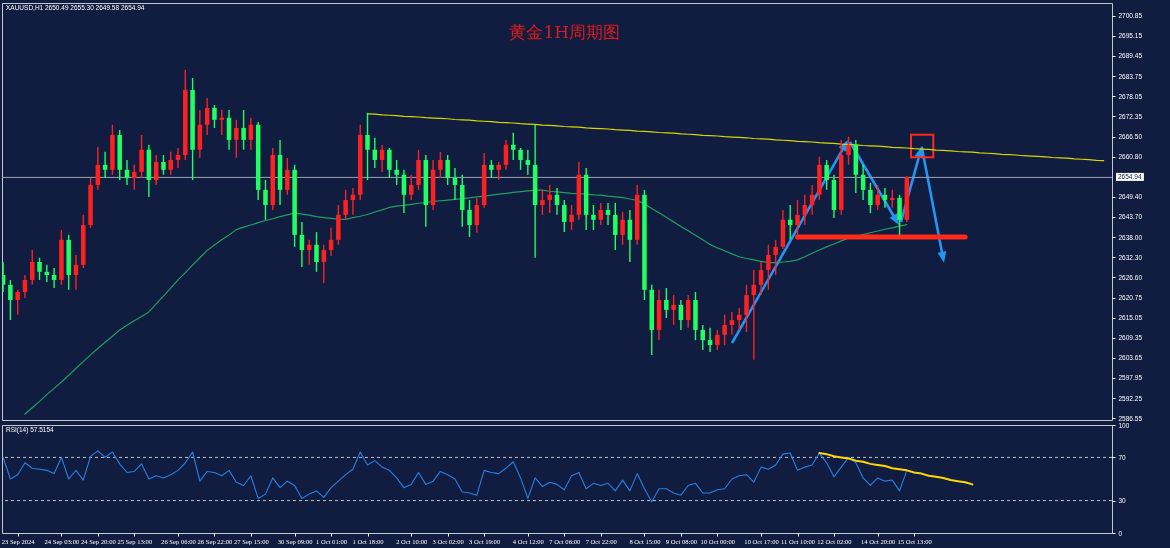  I want to click on text: 黄金1H周期图, so click(565, 32).